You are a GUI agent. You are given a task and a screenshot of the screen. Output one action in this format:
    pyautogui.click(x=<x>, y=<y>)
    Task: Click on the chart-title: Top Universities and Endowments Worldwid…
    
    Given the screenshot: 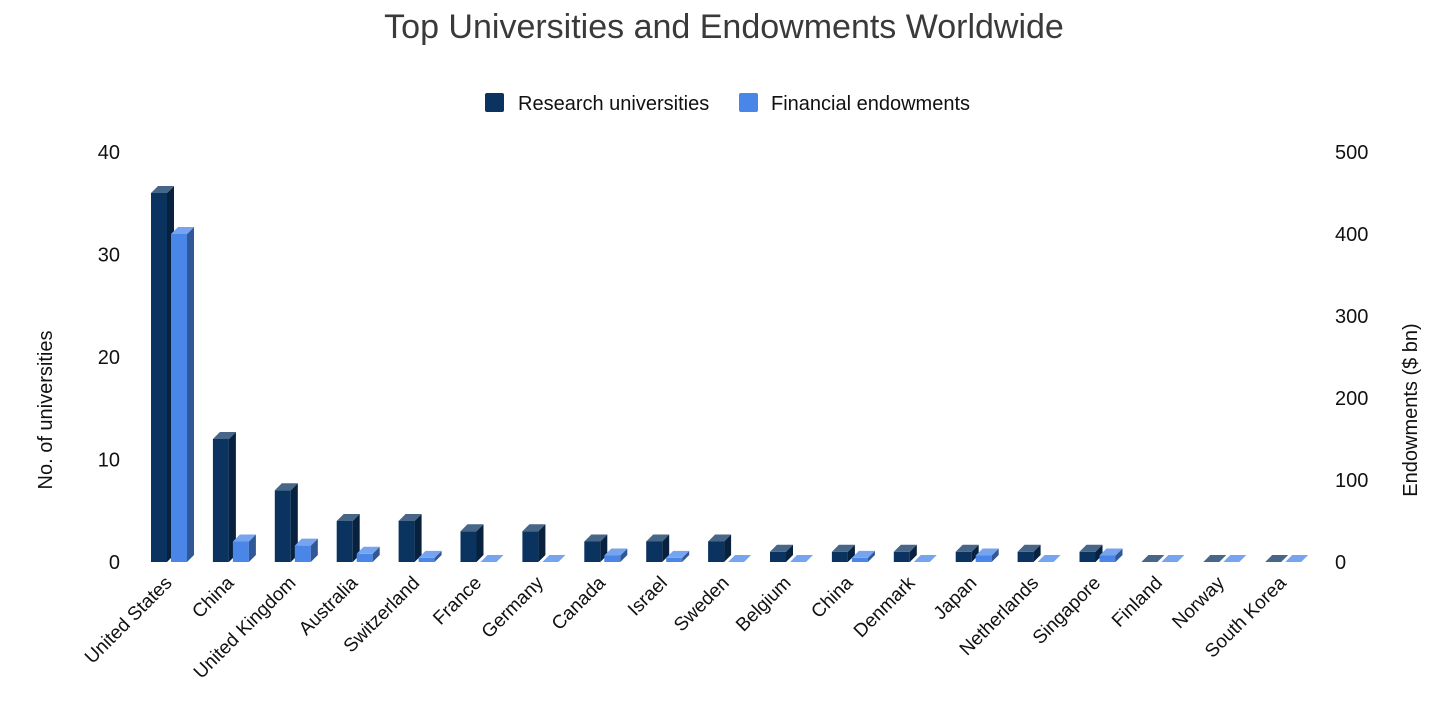 What is the action you would take?
    pyautogui.click(x=724, y=27)
    